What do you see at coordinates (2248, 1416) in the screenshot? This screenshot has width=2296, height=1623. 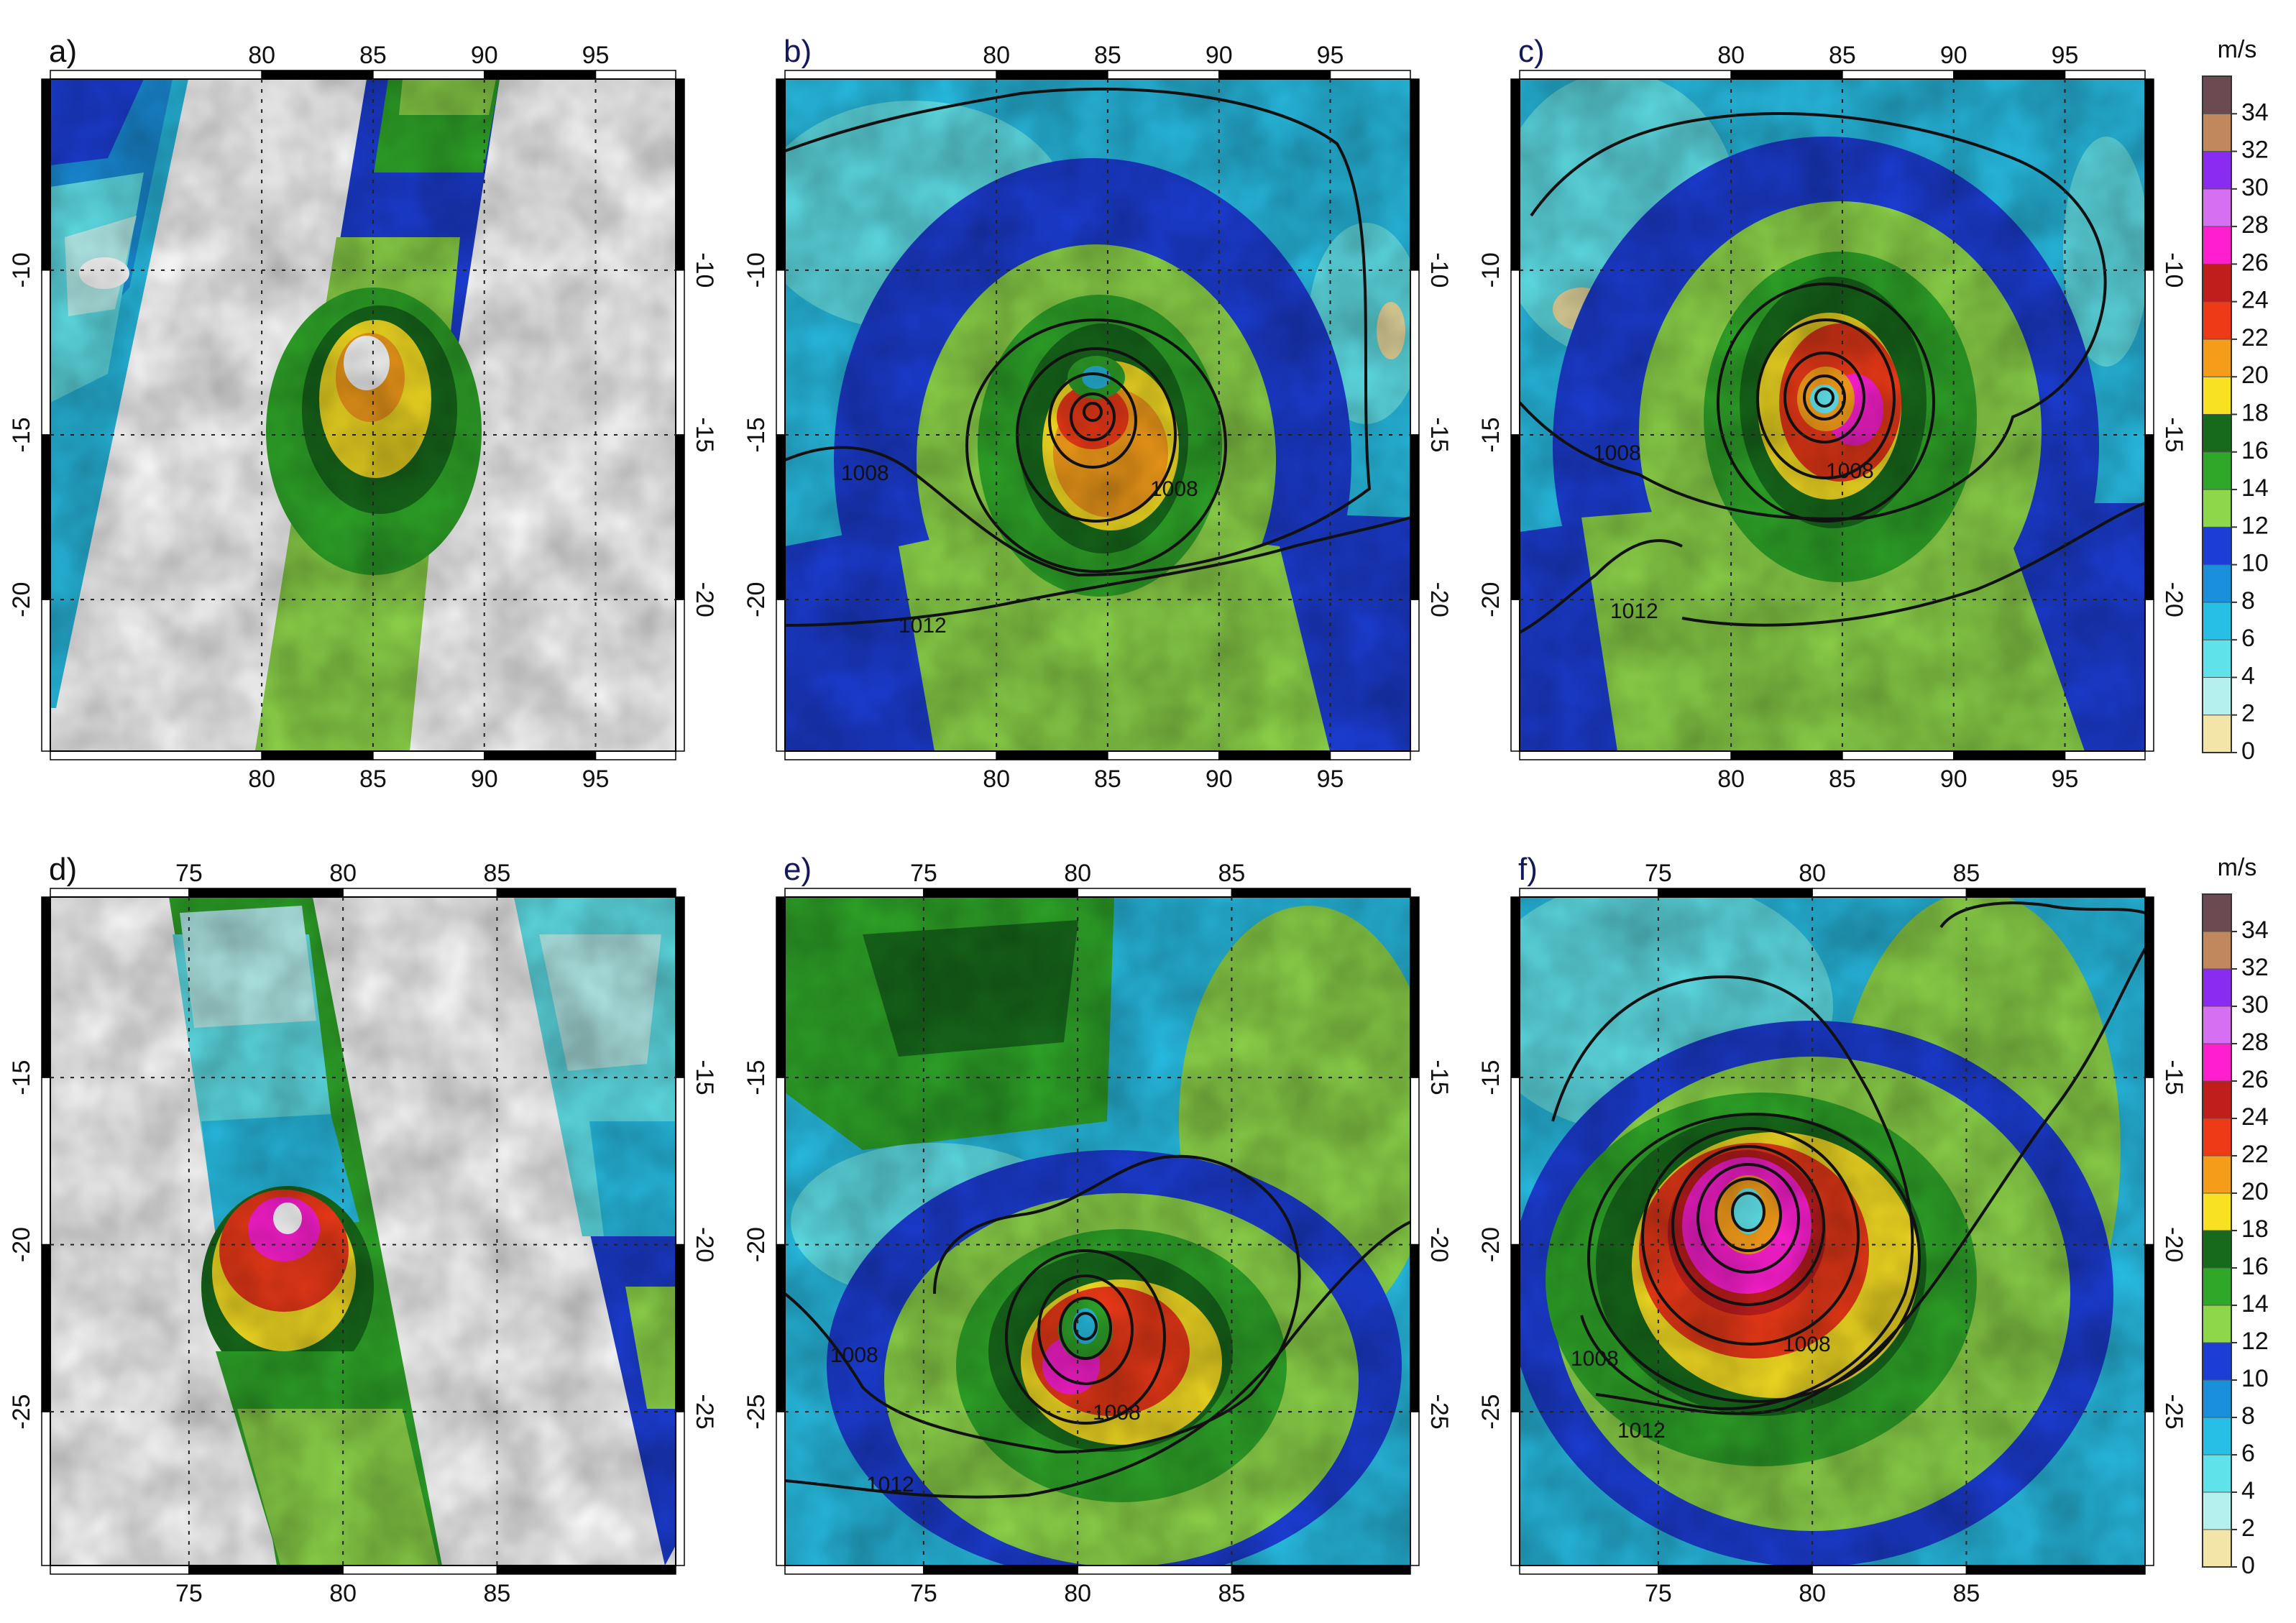 I see `colorbar-tick-label: 8` at bounding box center [2248, 1416].